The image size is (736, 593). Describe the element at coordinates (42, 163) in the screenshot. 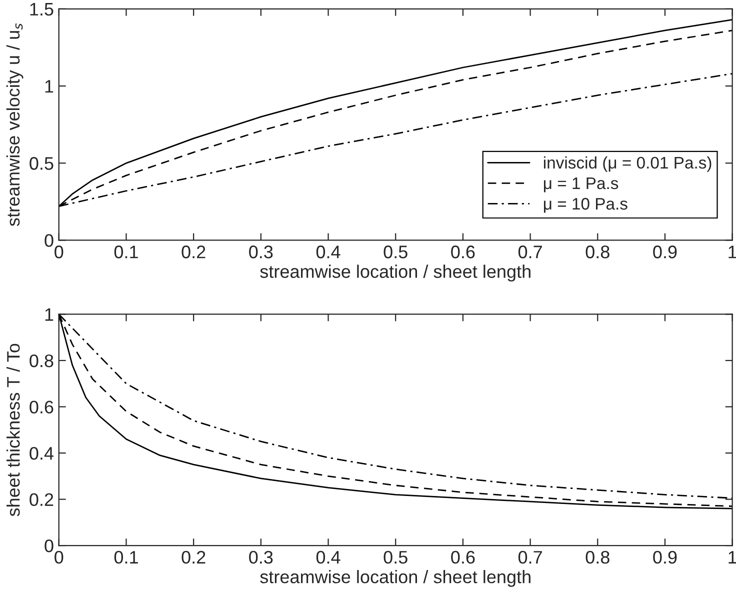

I see `y-tick-label: 0.5` at that location.